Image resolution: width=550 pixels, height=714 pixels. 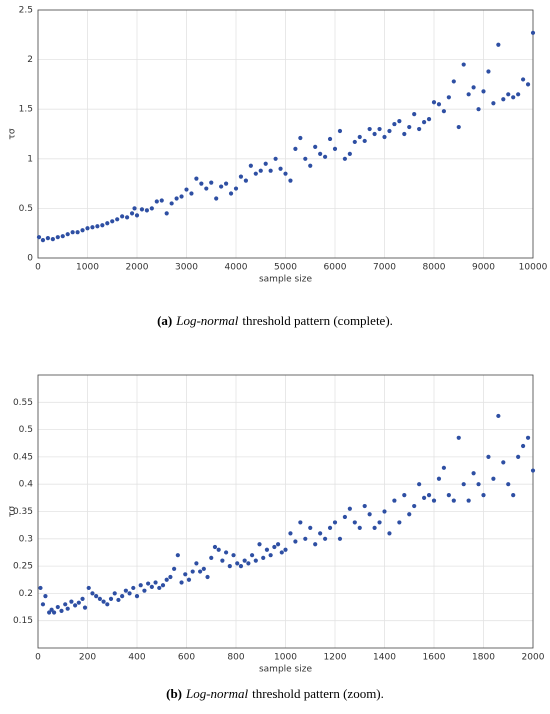 What do you see at coordinates (335, 658) in the screenshot?
I see `x-tick-label: 1200` at bounding box center [335, 658].